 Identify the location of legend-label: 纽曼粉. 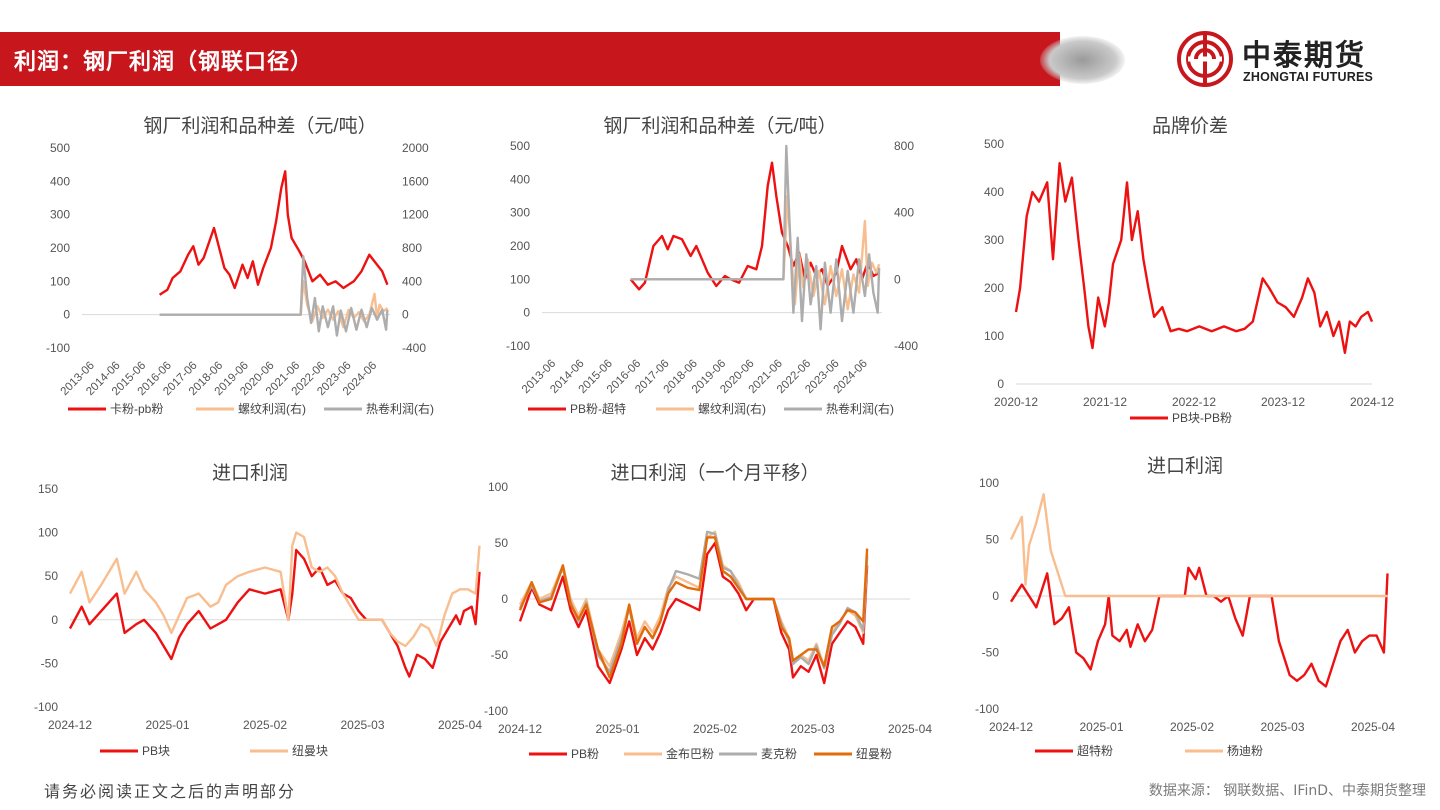
(874, 754).